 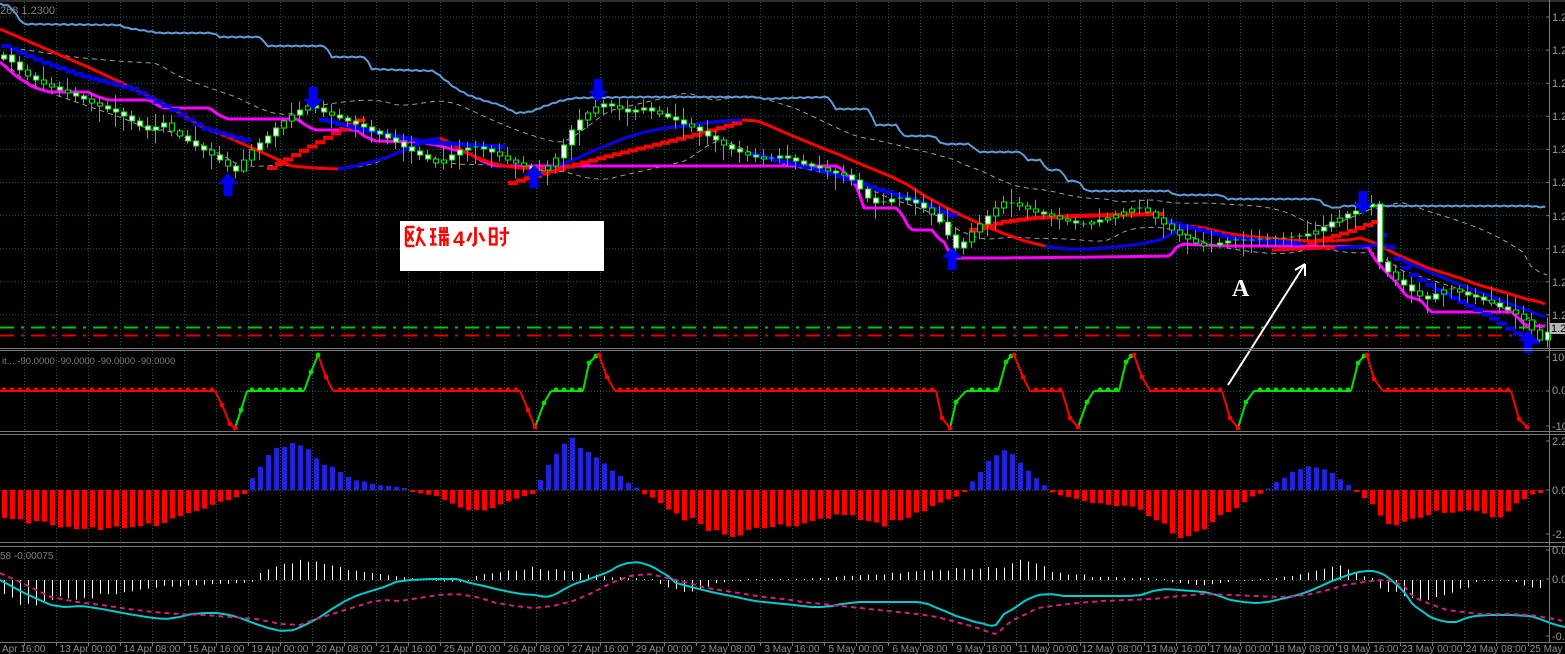 What do you see at coordinates (1496, 649) in the screenshot?
I see `svg-text: 24 May 08:00` at bounding box center [1496, 649].